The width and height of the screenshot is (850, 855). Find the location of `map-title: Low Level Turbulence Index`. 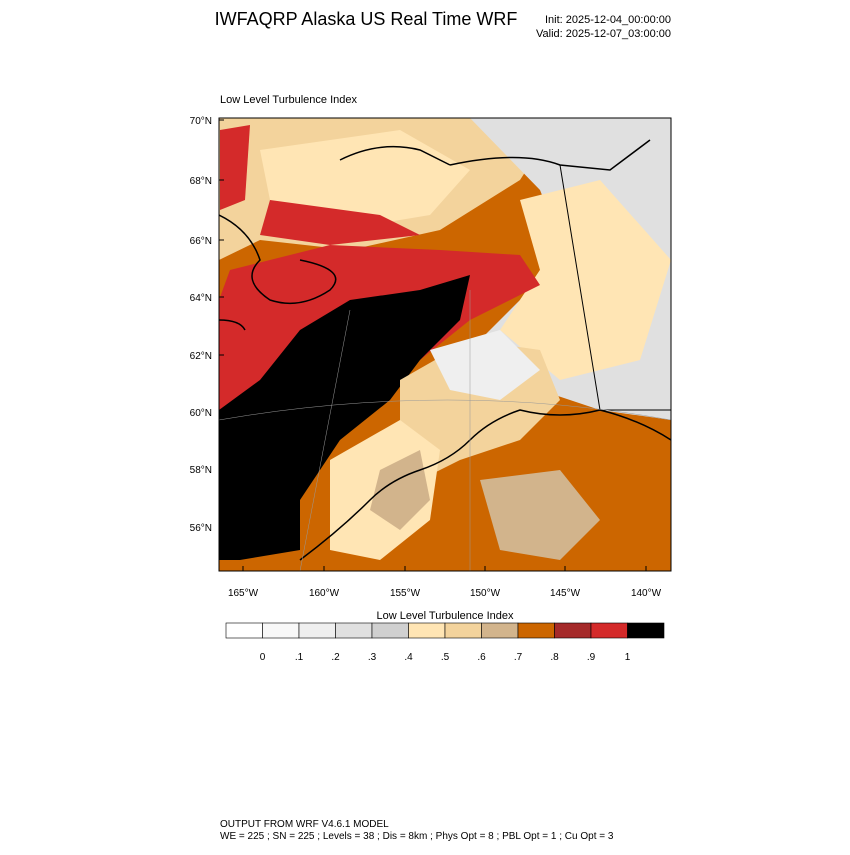

map-title: Low Level Turbulence Index is located at coordinates (288, 100).